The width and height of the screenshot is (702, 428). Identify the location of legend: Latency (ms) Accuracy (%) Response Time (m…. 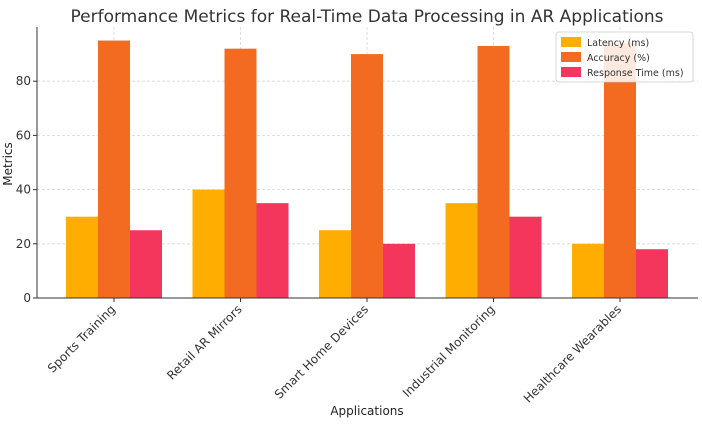
(624, 57).